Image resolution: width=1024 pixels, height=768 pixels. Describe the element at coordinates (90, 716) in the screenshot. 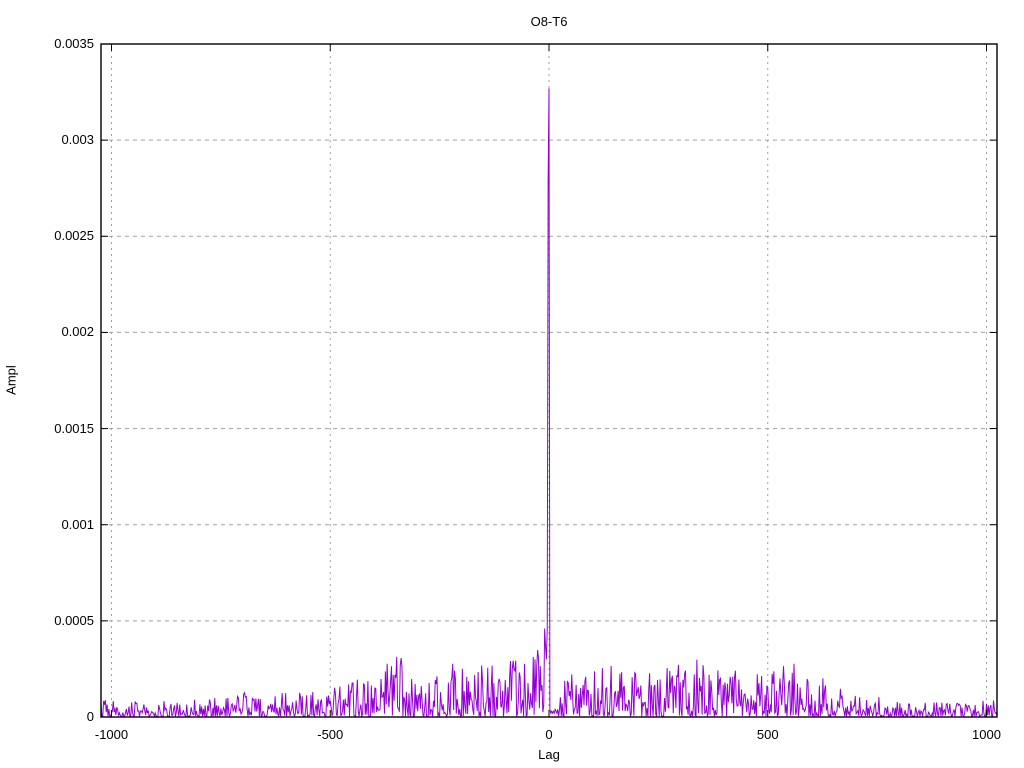

I see `y-tick-label: 0` at that location.